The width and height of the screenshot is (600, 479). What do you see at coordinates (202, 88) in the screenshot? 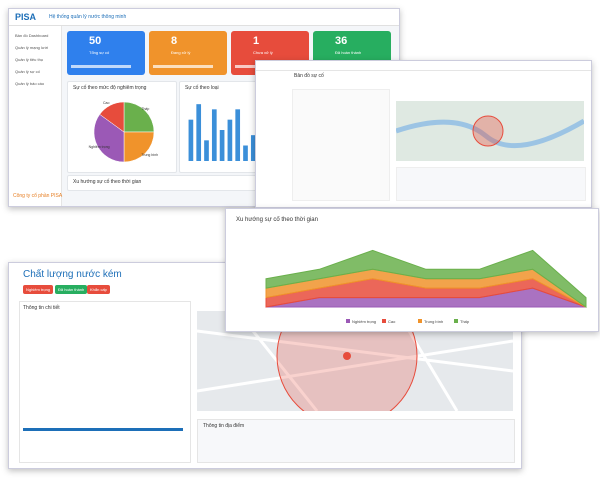
I see `bar-title: Sự cố theo loại` at bounding box center [202, 88].